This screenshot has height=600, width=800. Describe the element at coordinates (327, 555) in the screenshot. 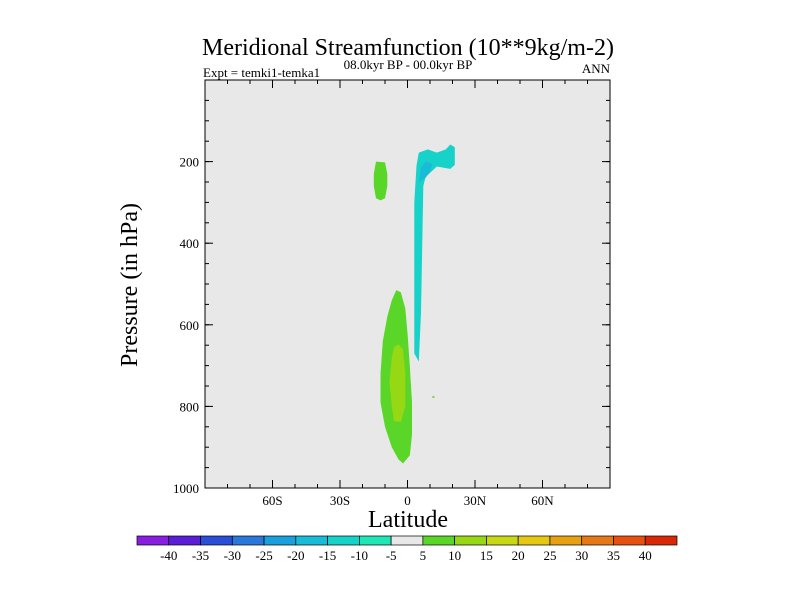

I see `colorbar-label: -15` at that location.